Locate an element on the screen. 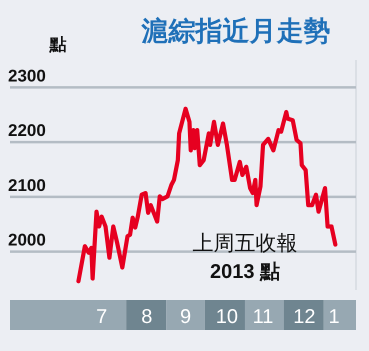  x-tick-label: 11 is located at coordinates (263, 317).